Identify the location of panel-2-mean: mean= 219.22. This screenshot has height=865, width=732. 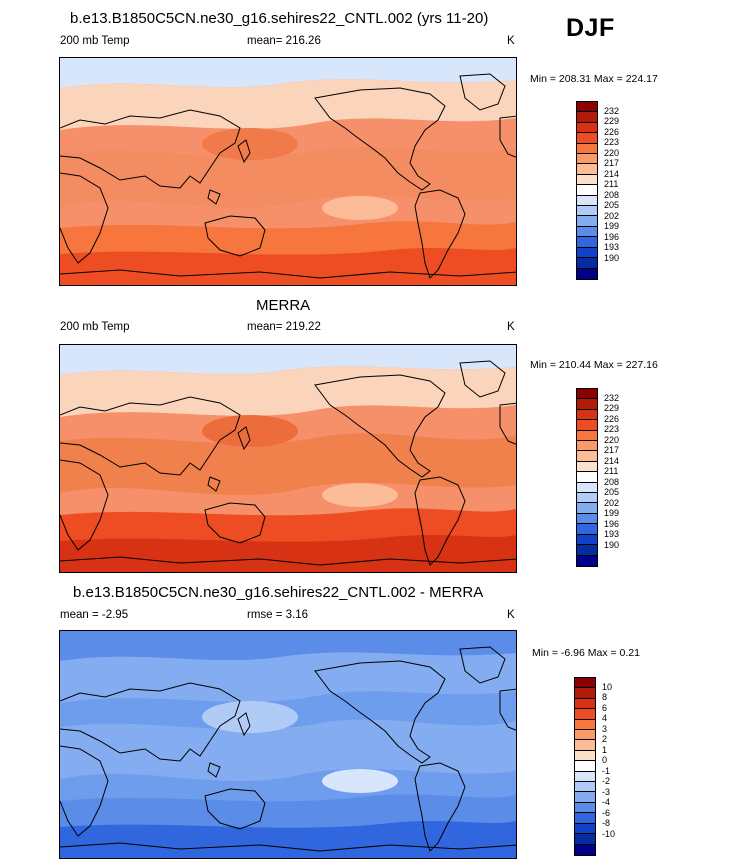
(284, 327).